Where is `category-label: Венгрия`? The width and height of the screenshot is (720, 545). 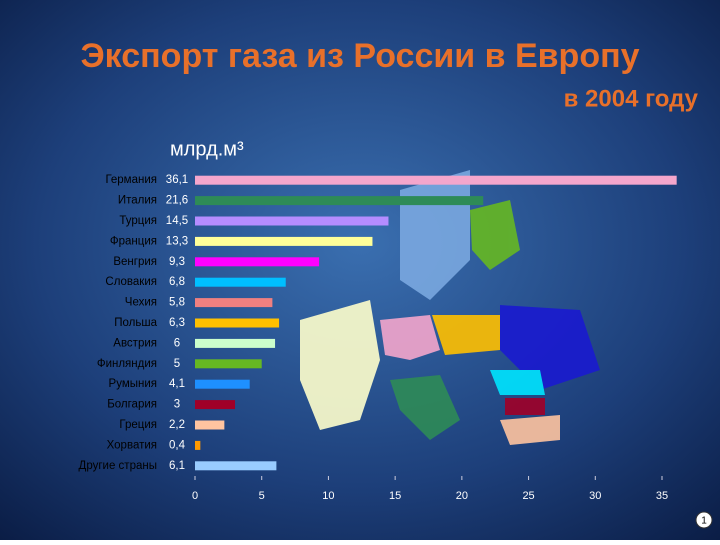
category-label: Венгрия is located at coordinates (135, 262).